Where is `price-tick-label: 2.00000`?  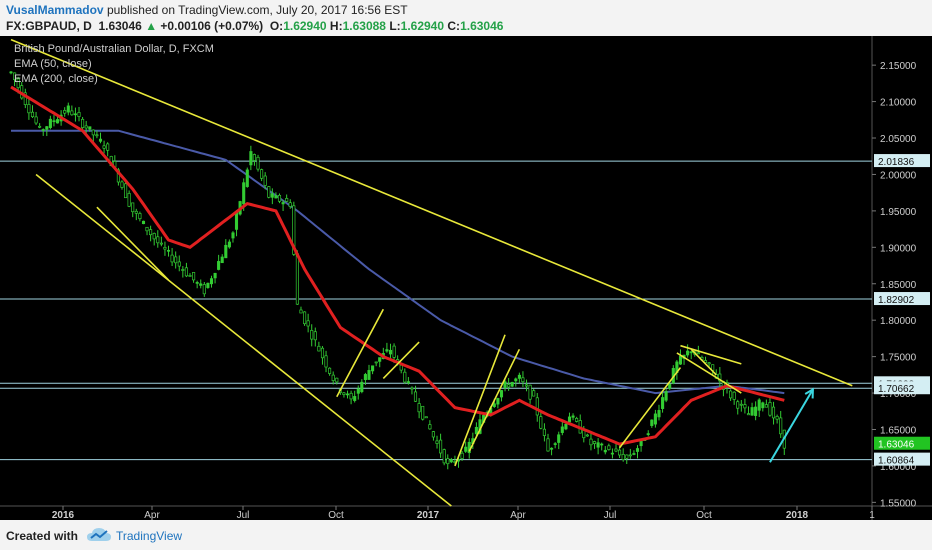
price-tick-label: 2.00000 is located at coordinates (898, 175).